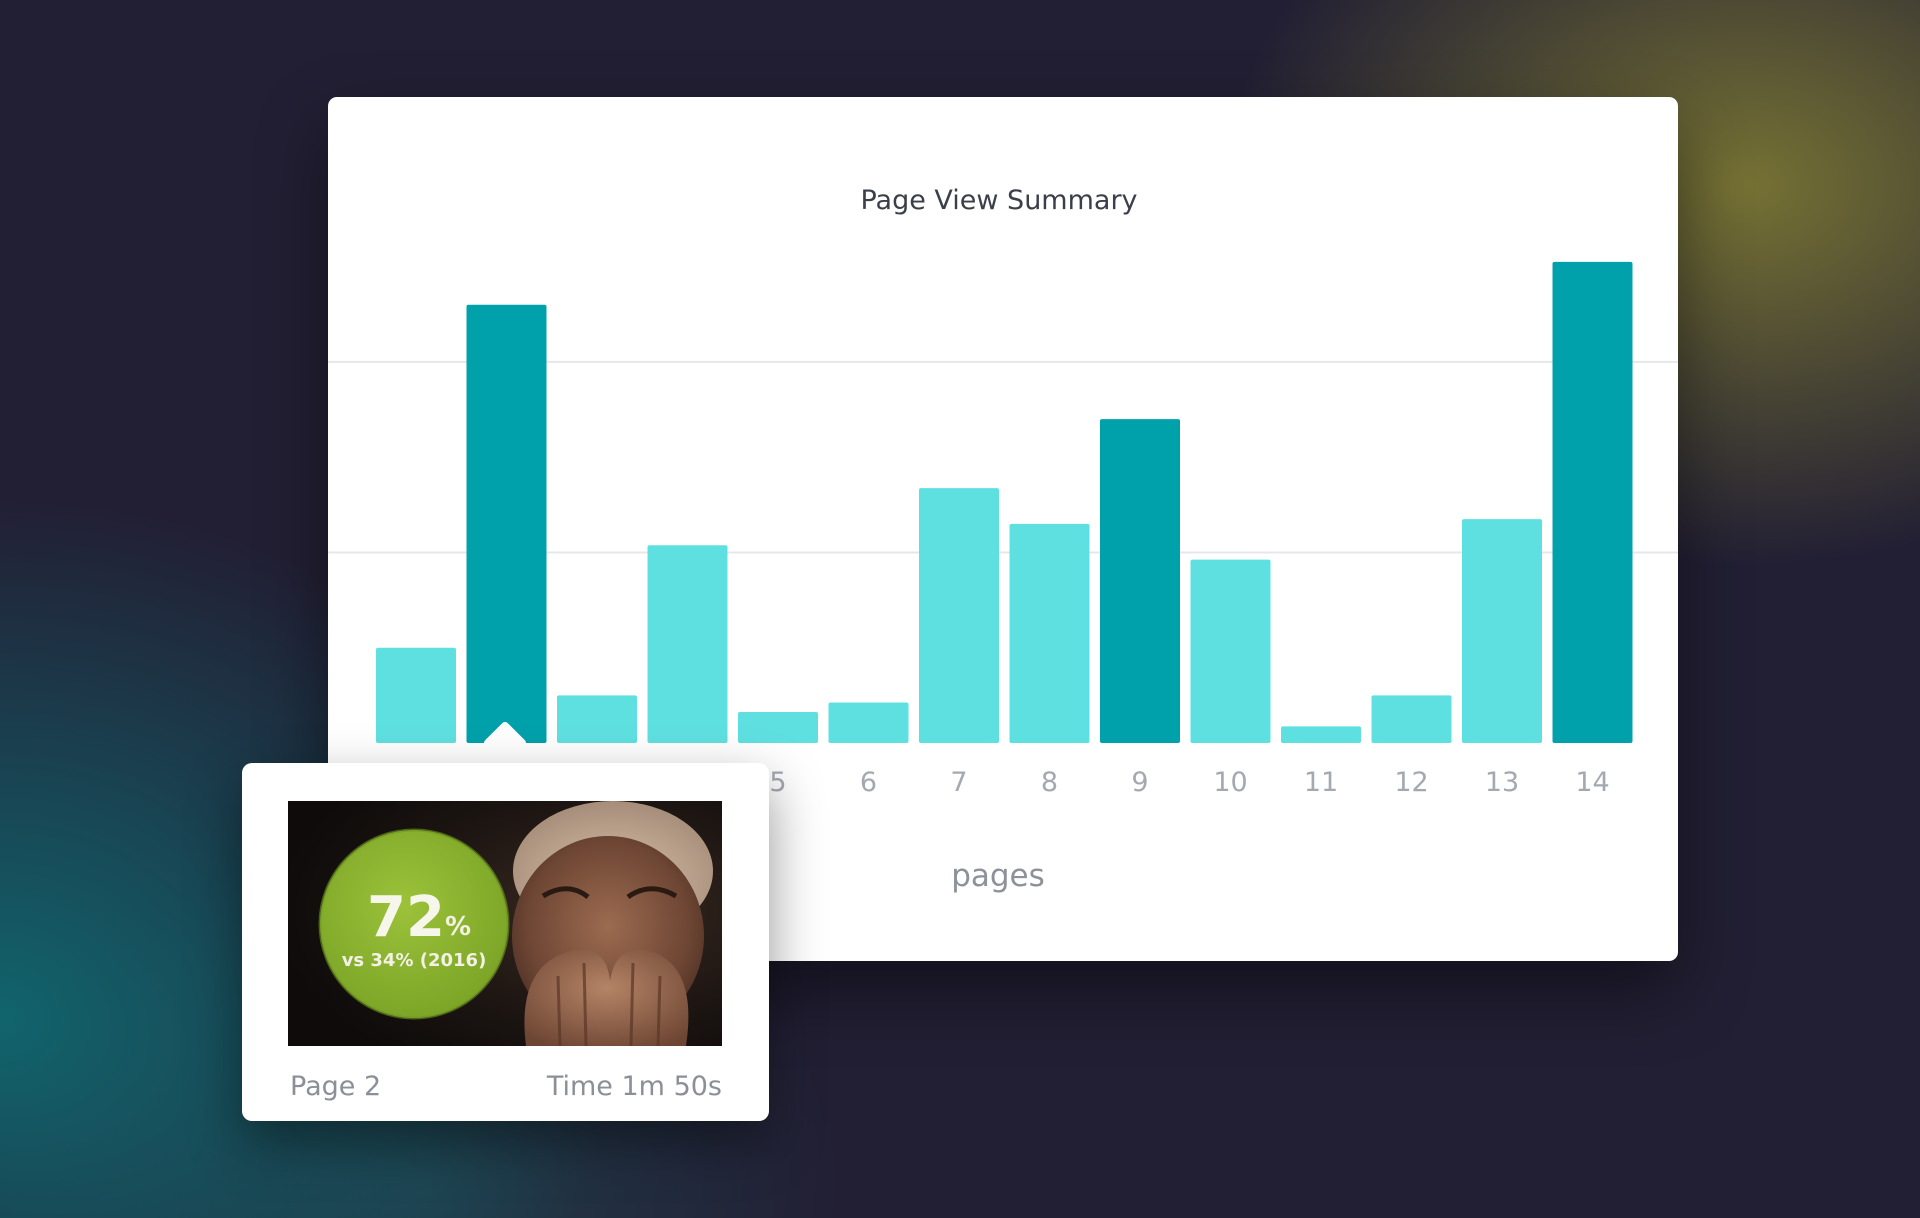  I want to click on gridlines, so click(1003, 457).